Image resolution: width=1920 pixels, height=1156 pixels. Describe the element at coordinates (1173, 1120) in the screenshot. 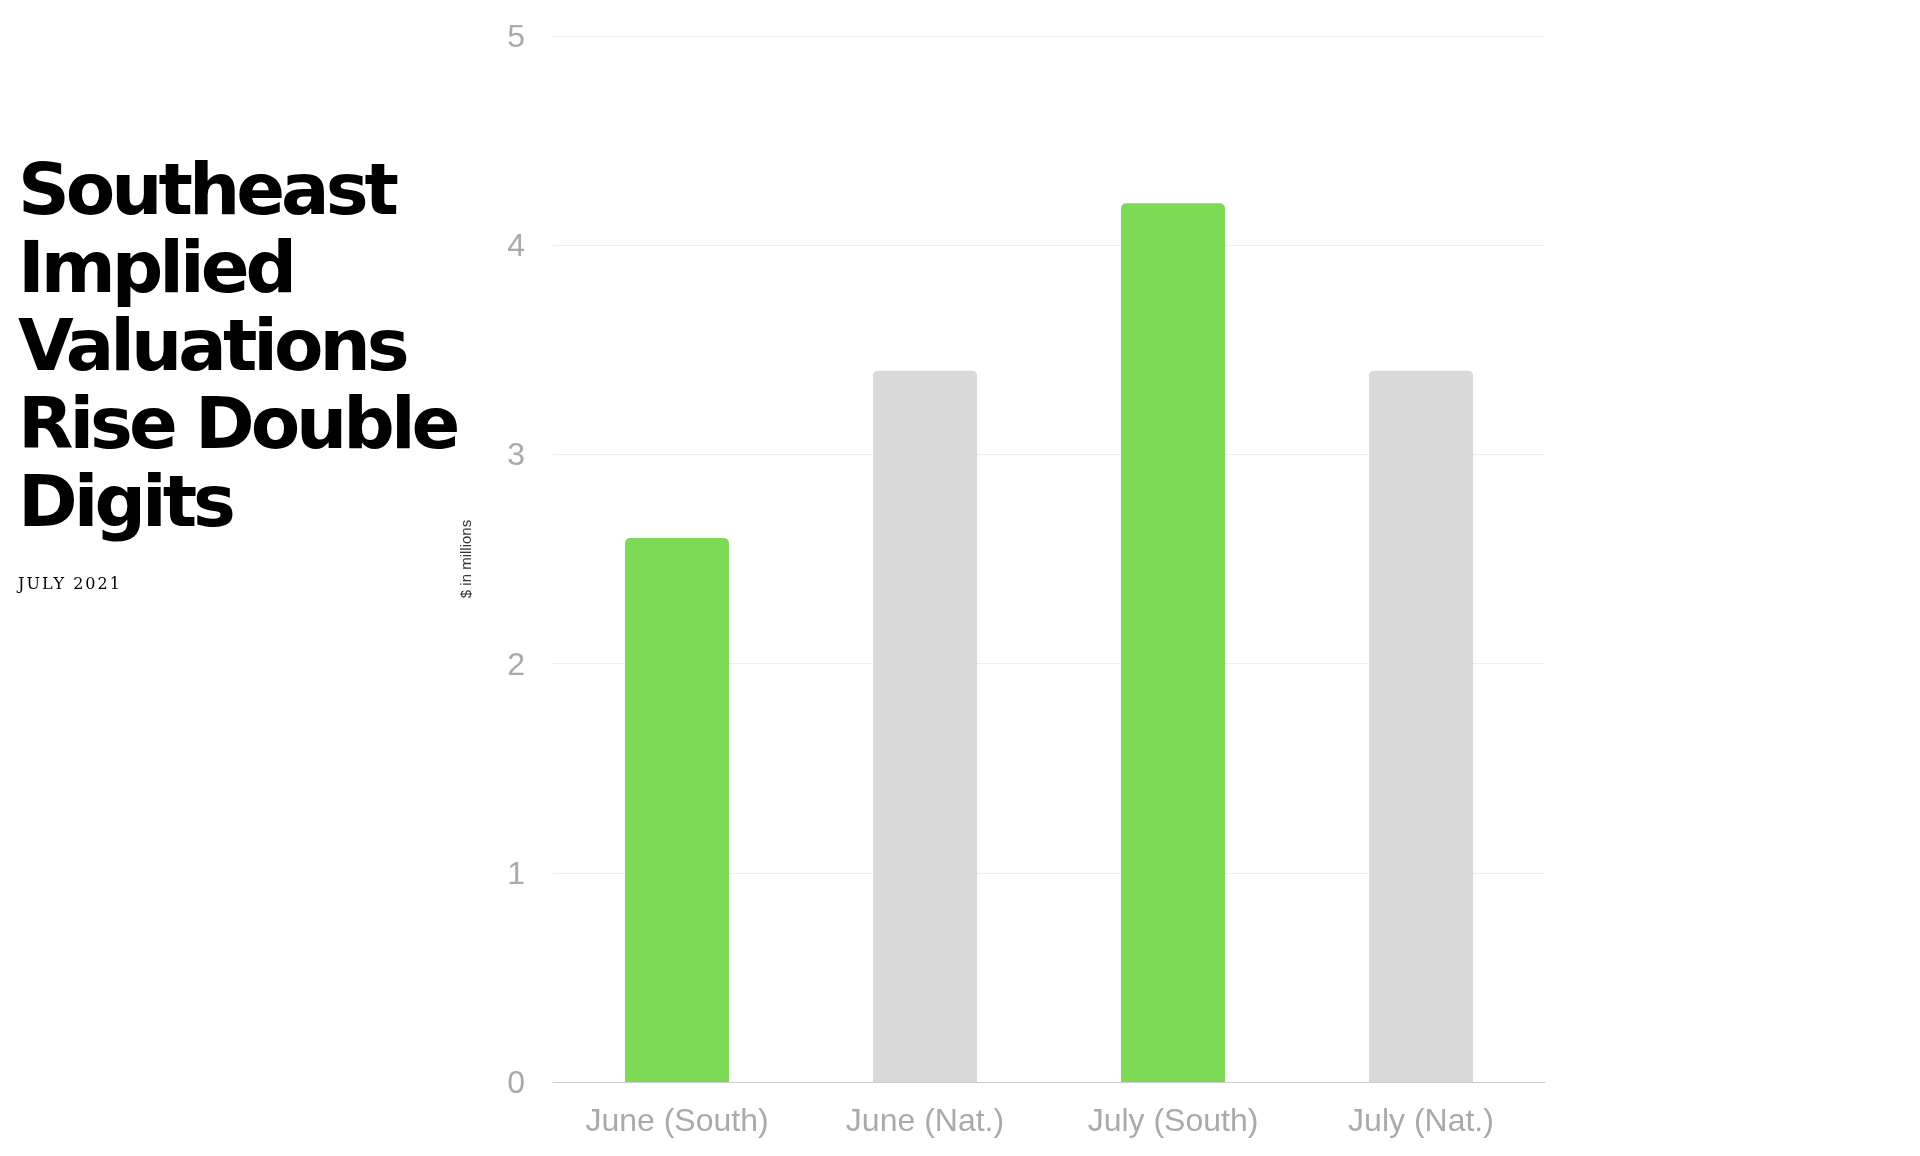

I see `x-tick-label: July (South)` at that location.